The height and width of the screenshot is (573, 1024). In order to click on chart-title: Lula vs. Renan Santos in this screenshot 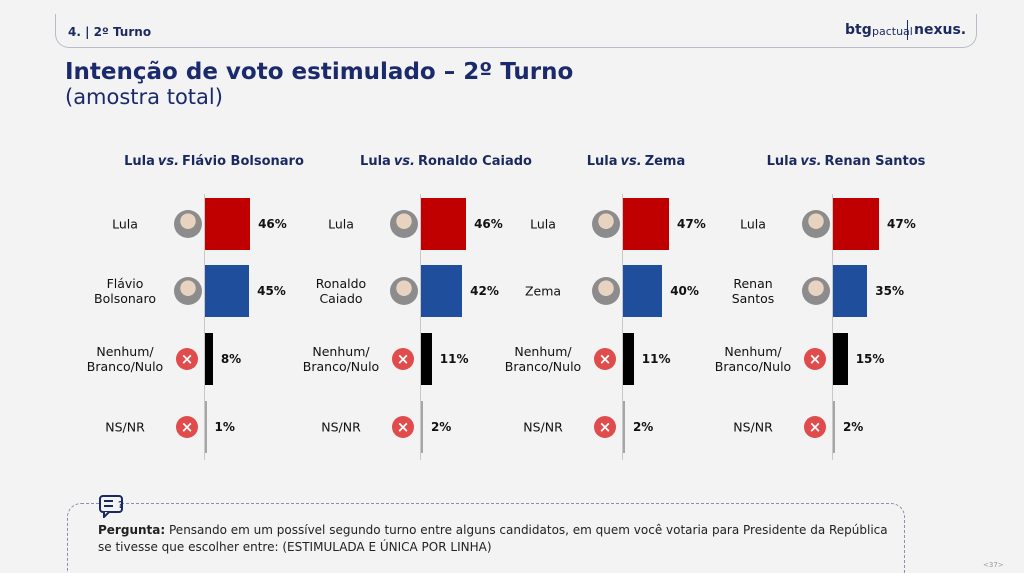, I will do `click(846, 161)`.